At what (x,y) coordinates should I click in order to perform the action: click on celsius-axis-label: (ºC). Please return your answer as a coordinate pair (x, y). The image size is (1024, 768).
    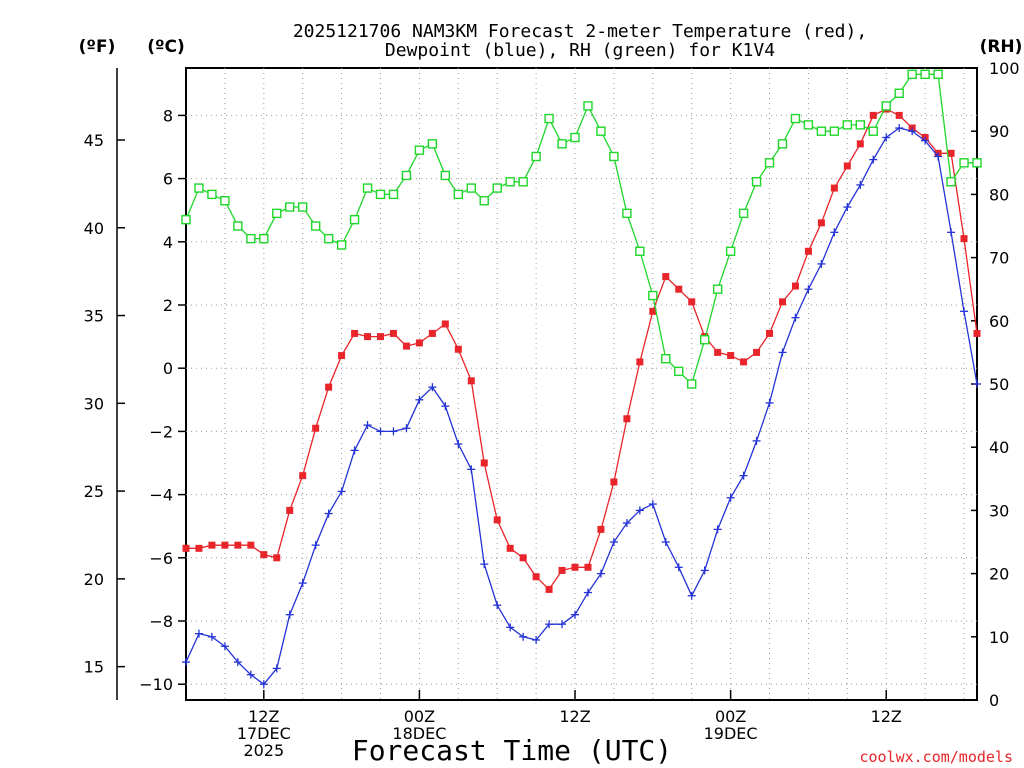
    Looking at the image, I should click on (166, 47).